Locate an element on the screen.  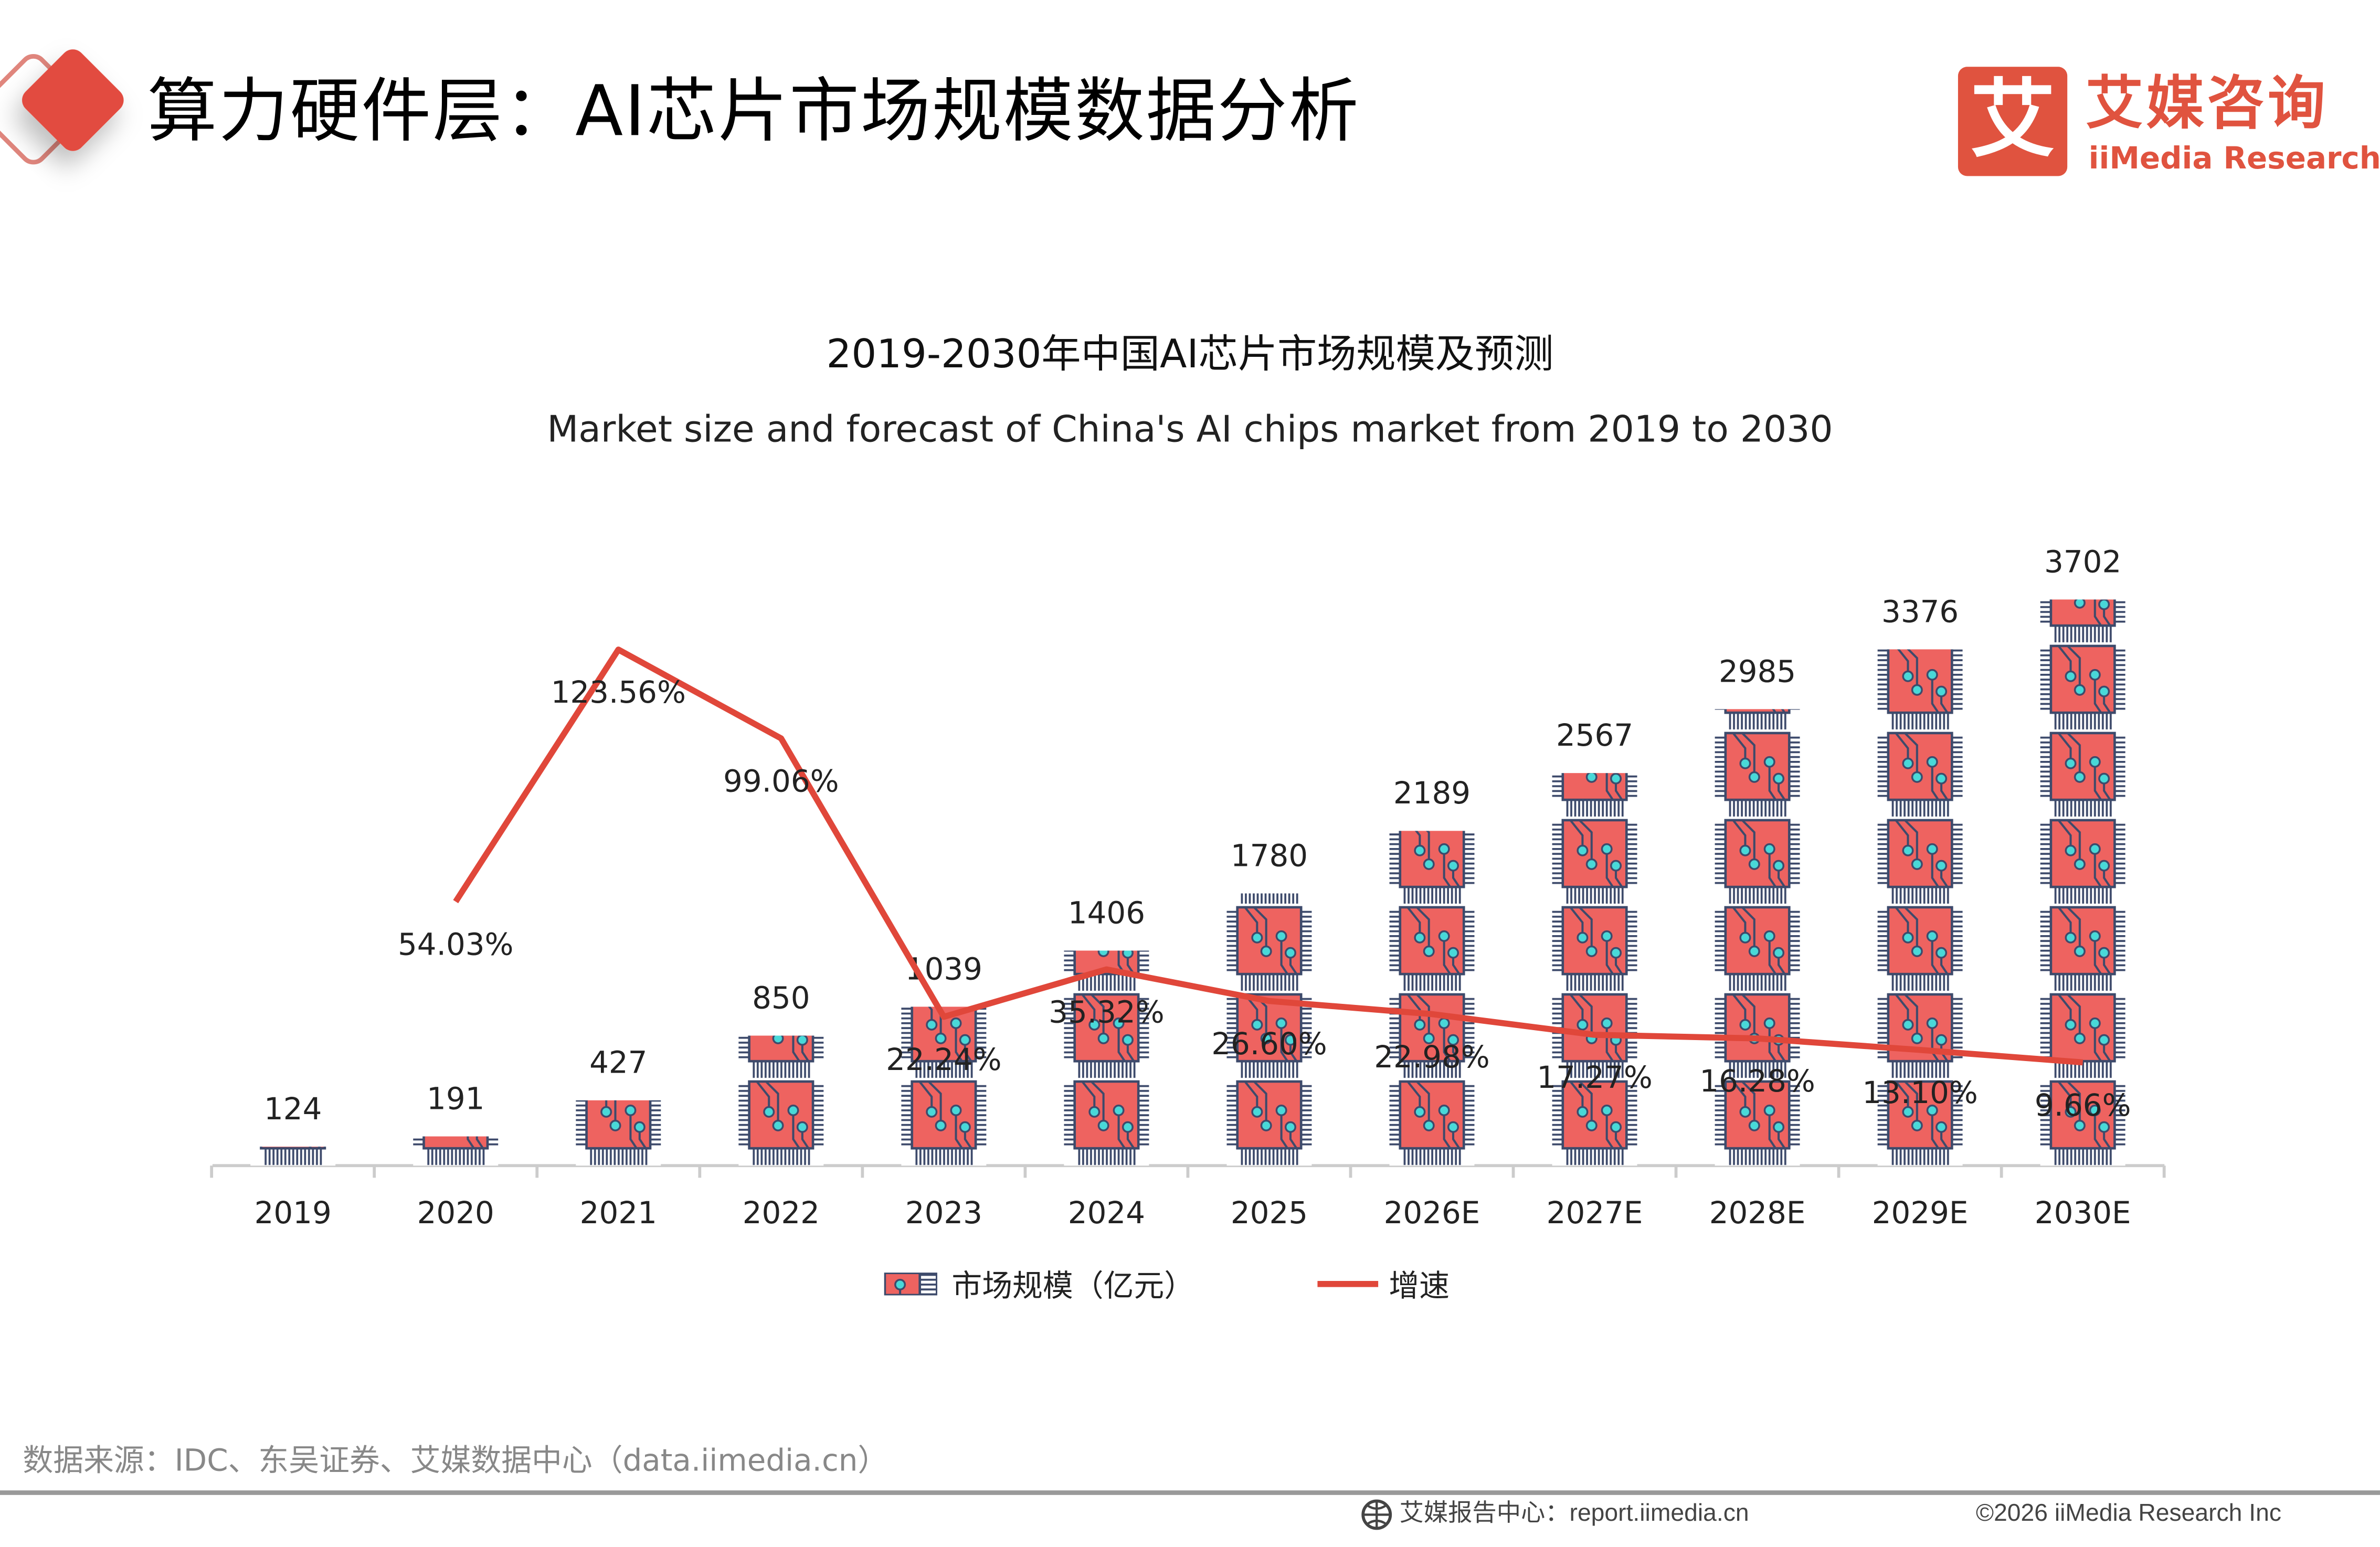
legend-bar-label: 市场规模（亿元） is located at coordinates (1072, 1286).